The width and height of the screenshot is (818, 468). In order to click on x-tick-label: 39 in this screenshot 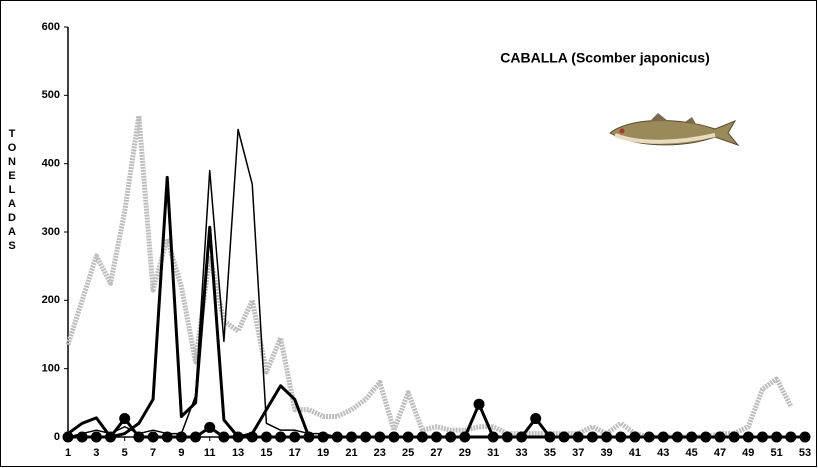, I will do `click(606, 453)`.